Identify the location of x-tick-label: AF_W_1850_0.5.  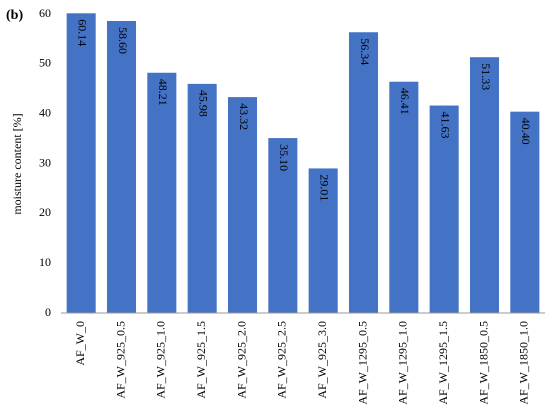
(483, 363).